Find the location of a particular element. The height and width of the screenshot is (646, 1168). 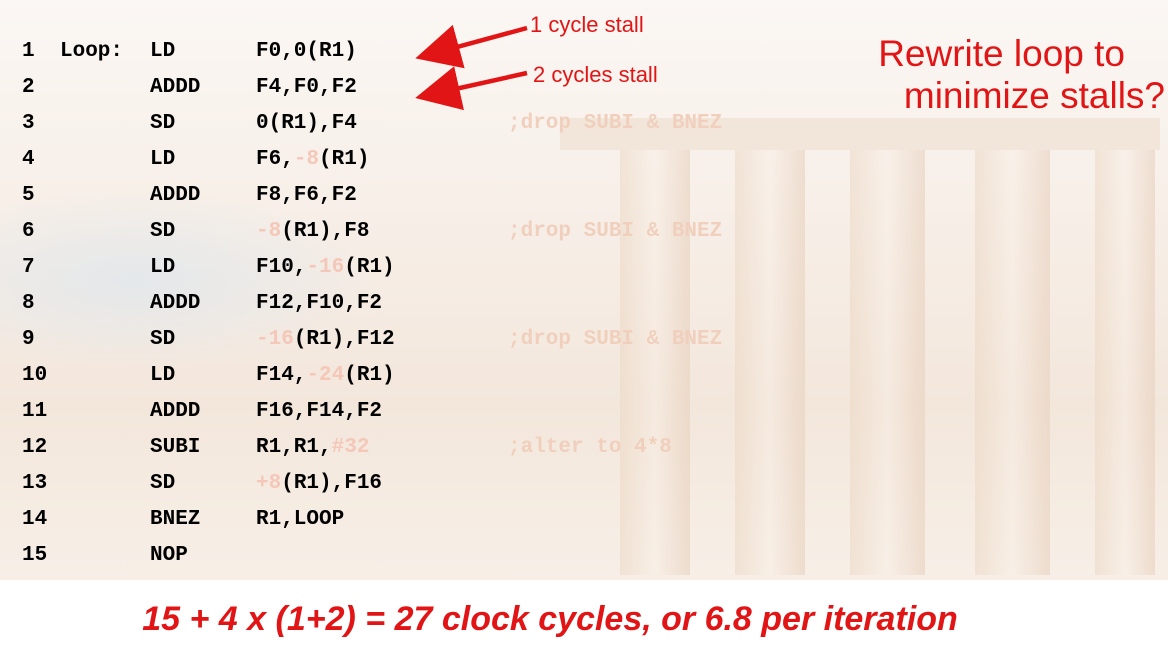

background-beam is located at coordinates (860, 134).